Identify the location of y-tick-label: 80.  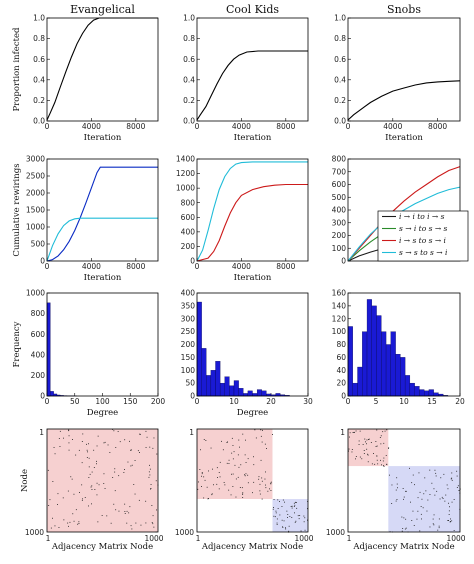
(341, 344).